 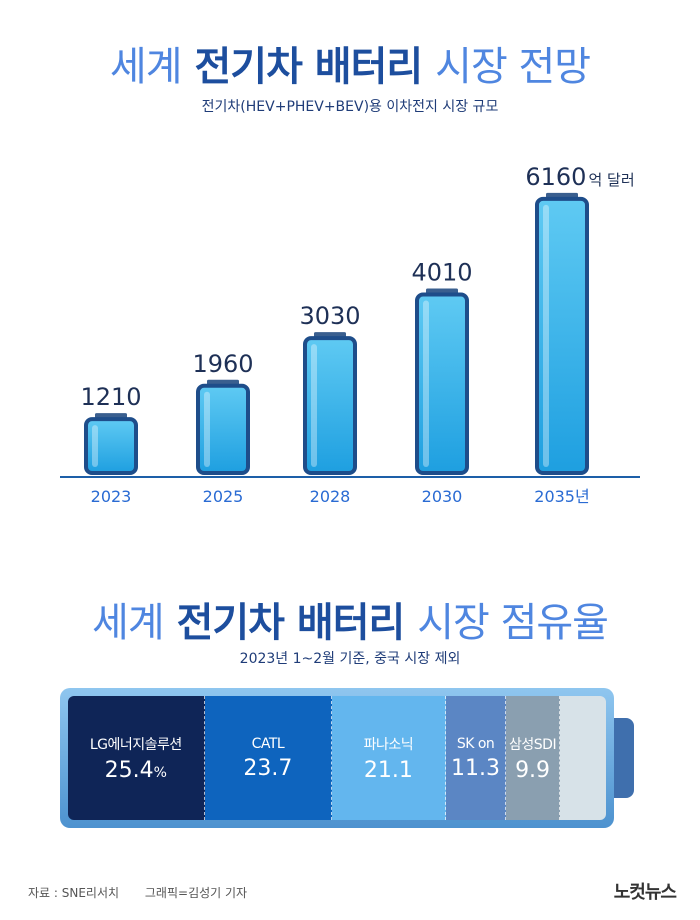 I want to click on value-label: 1960, so click(x=222, y=364).